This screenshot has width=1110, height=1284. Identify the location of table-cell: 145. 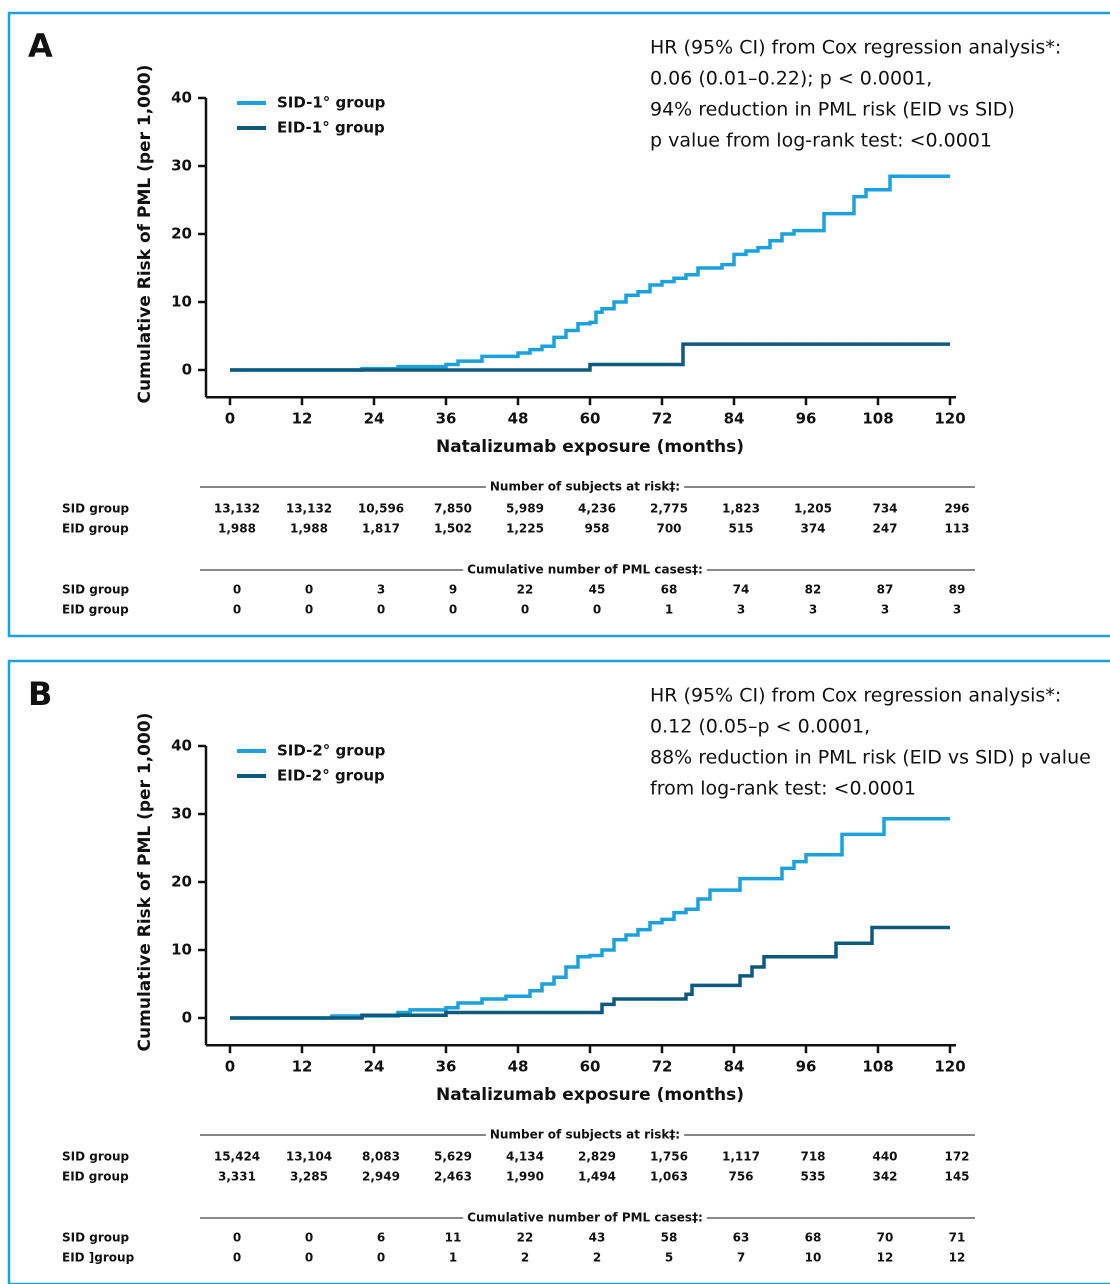
(956, 1177).